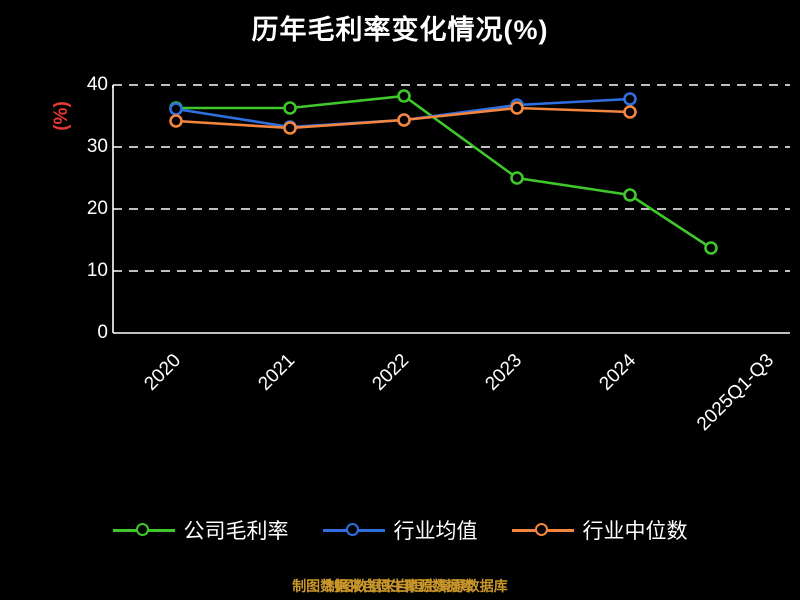  What do you see at coordinates (416, 586) in the screenshot?
I see `watermark-text-b: 制图数据来自恒生聚源数据库` at bounding box center [416, 586].